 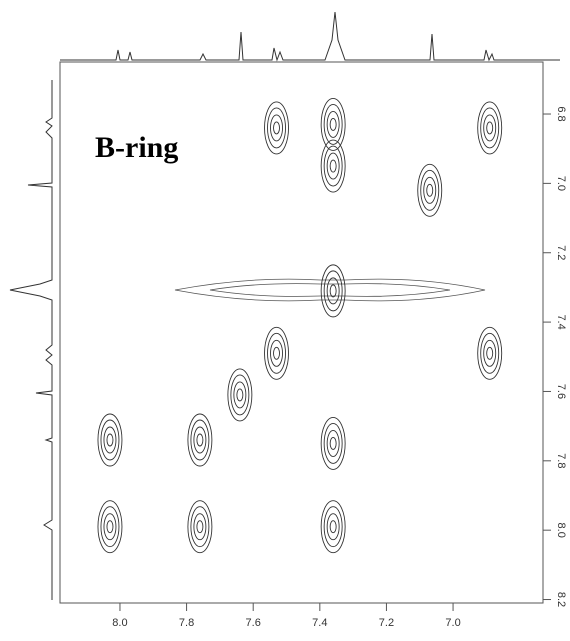 I want to click on x-tick-label: 7.4, so click(x=319, y=623).